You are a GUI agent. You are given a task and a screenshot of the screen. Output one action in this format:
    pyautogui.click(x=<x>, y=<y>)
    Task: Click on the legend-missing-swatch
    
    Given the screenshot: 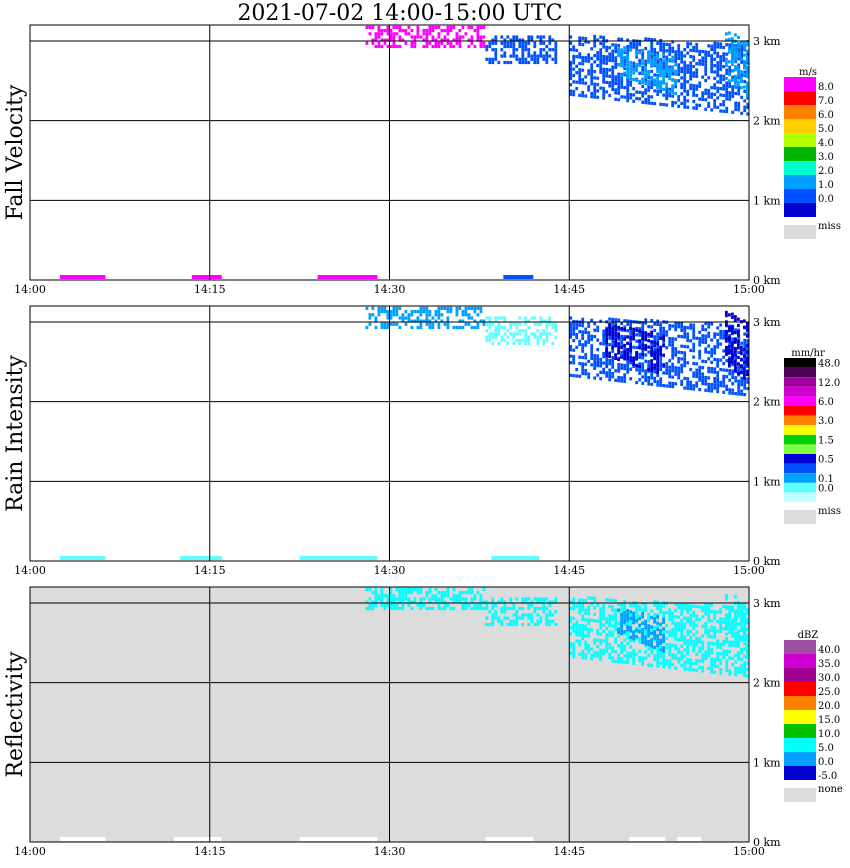 What is the action you would take?
    pyautogui.click(x=800, y=795)
    